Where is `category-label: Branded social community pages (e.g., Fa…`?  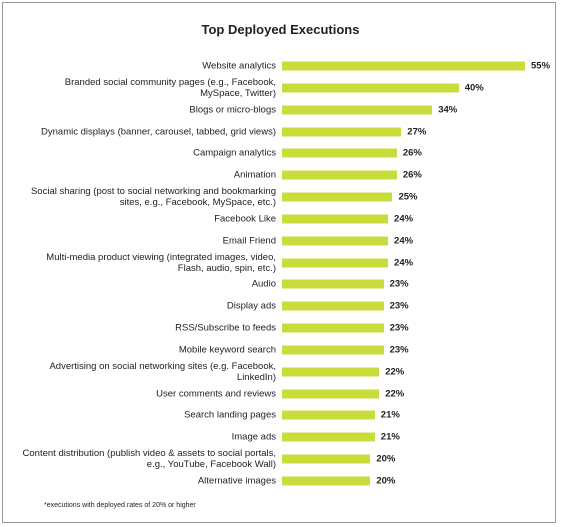 category-label: Branded social community pages (e.g., Fa… is located at coordinates (170, 87).